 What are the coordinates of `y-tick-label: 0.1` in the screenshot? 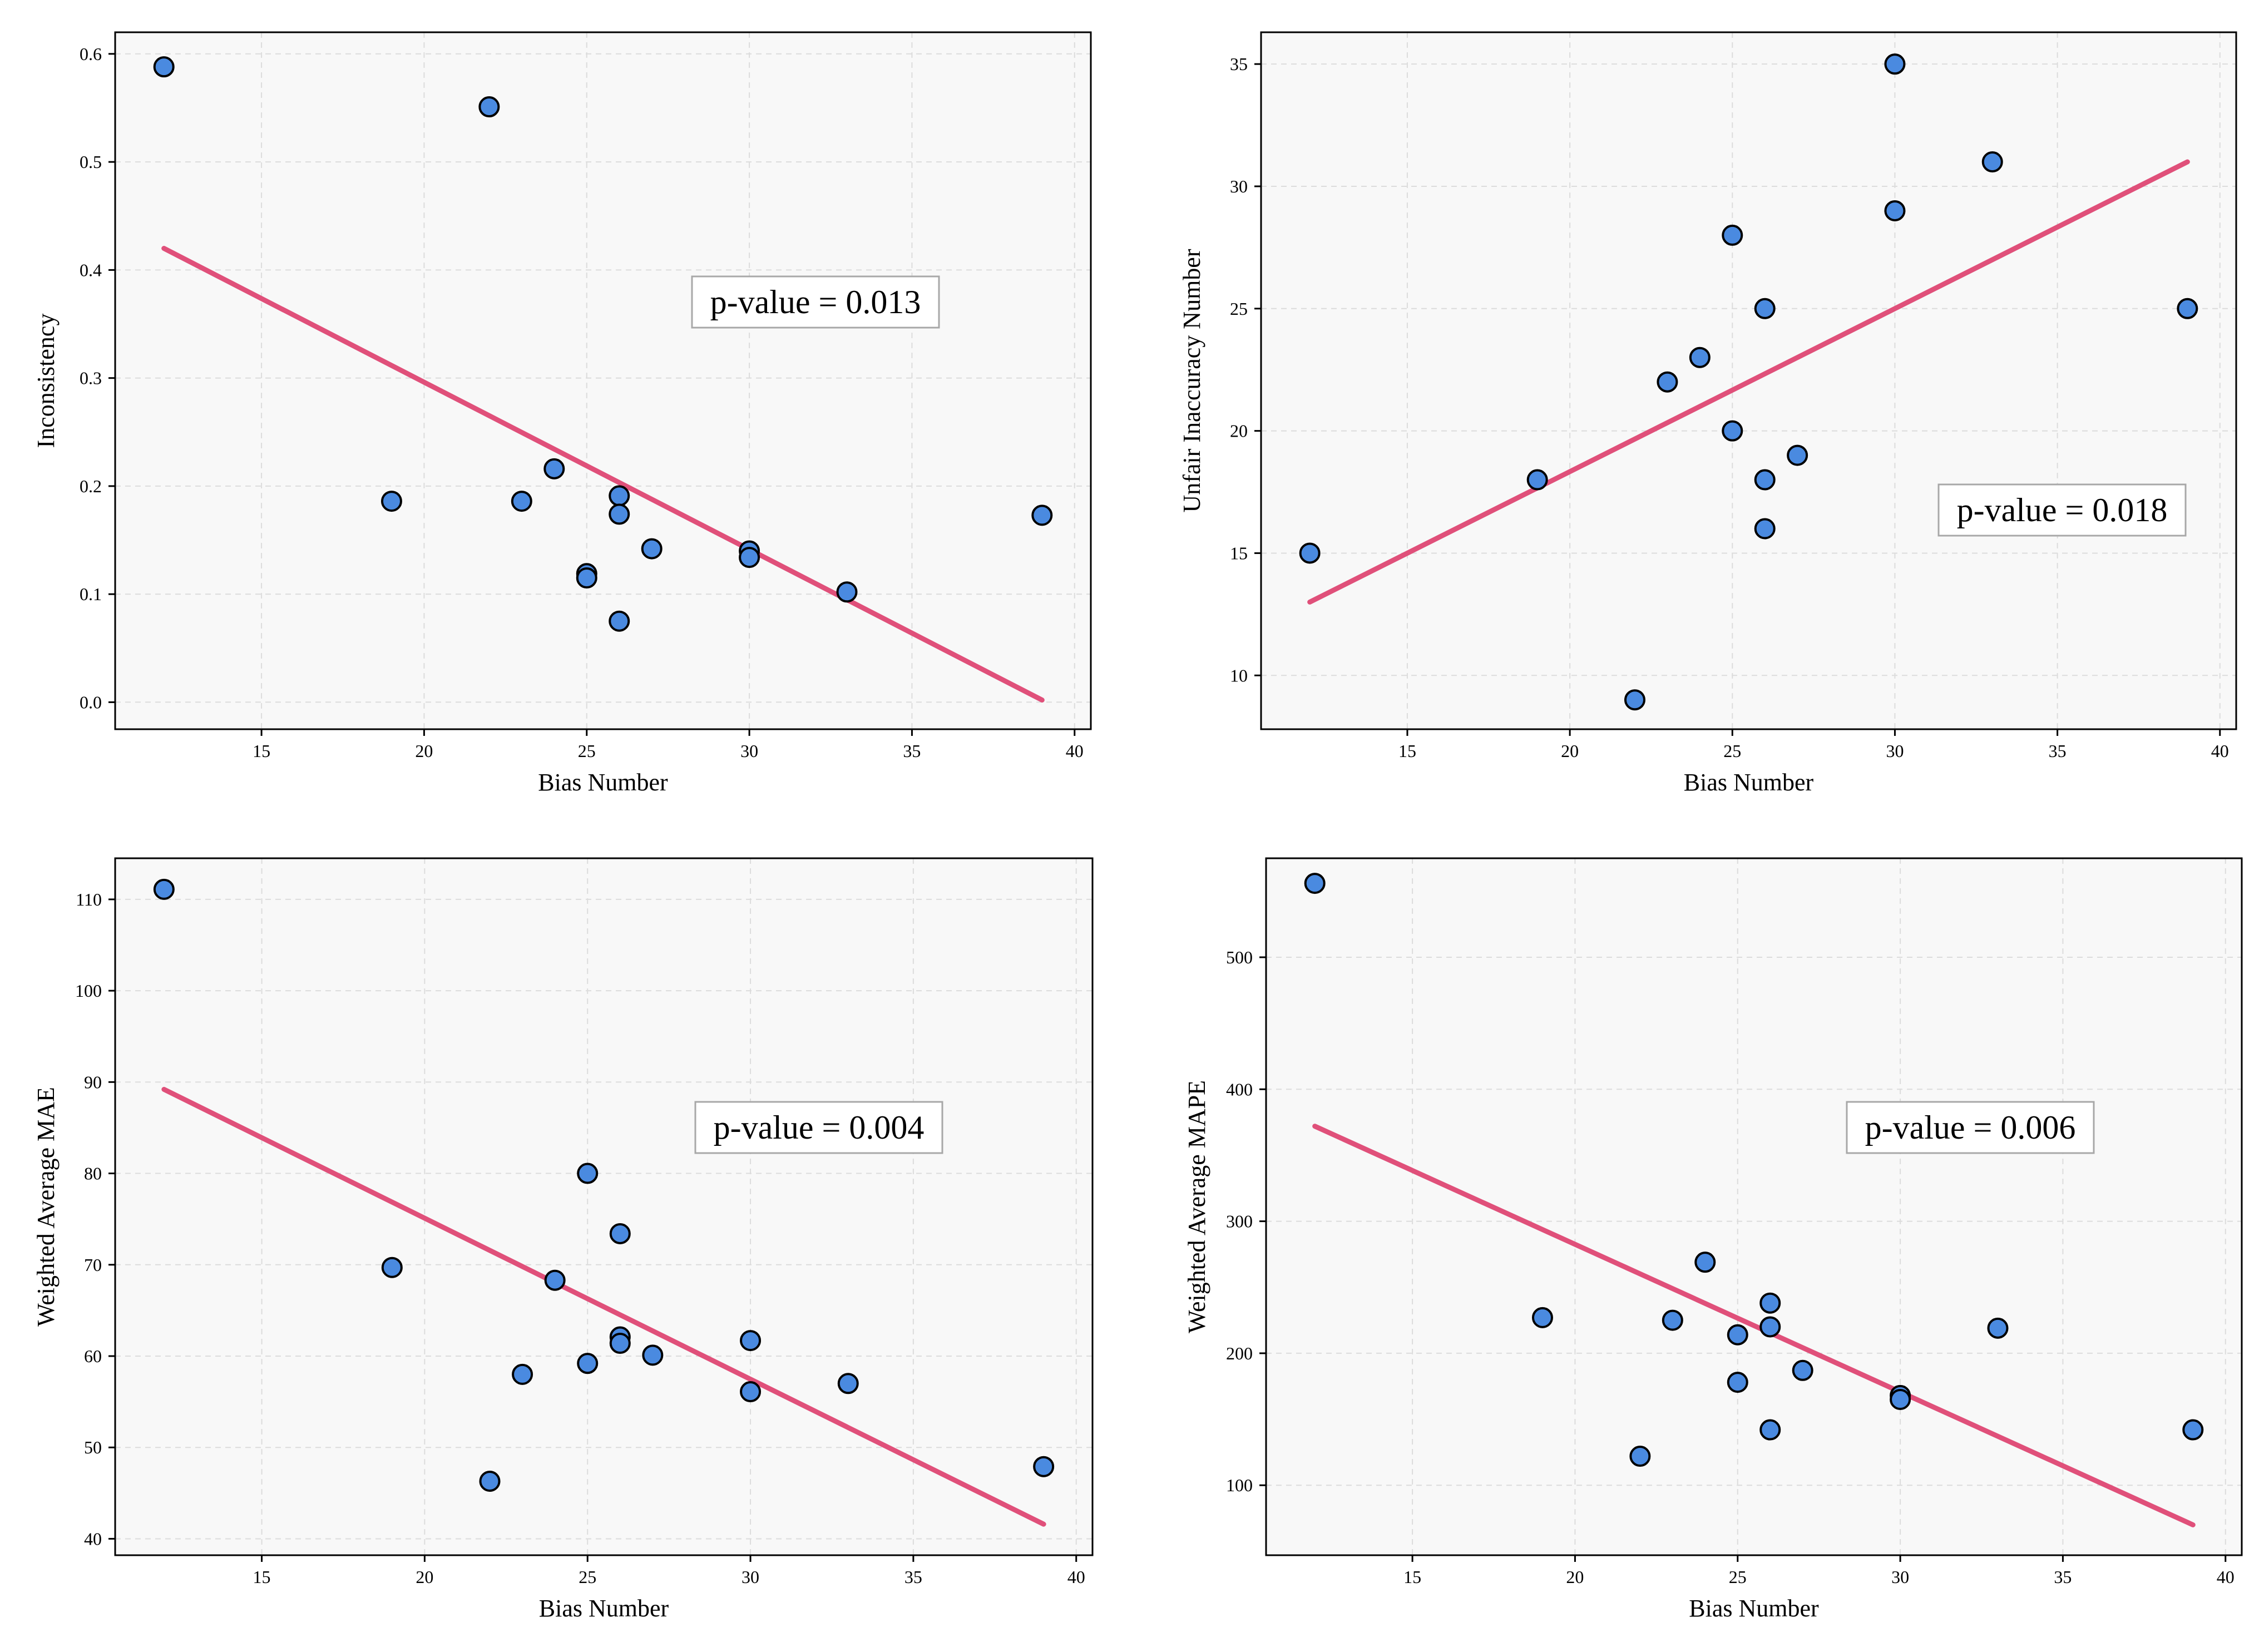 It's located at (91, 594).